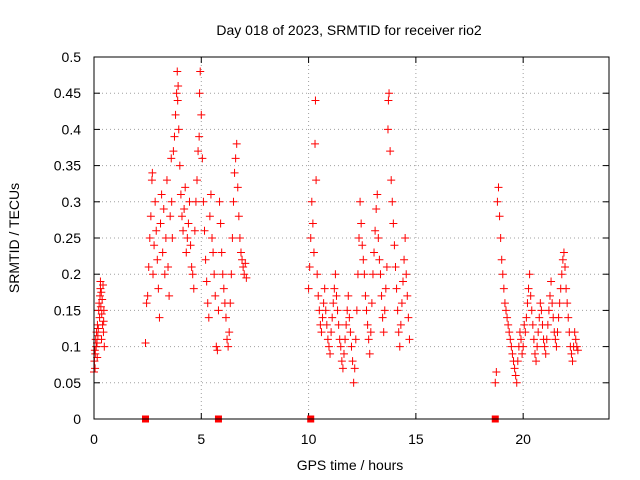 This screenshot has width=640, height=480. I want to click on y-axis-title: SRMTID / TECUs, so click(14, 238).